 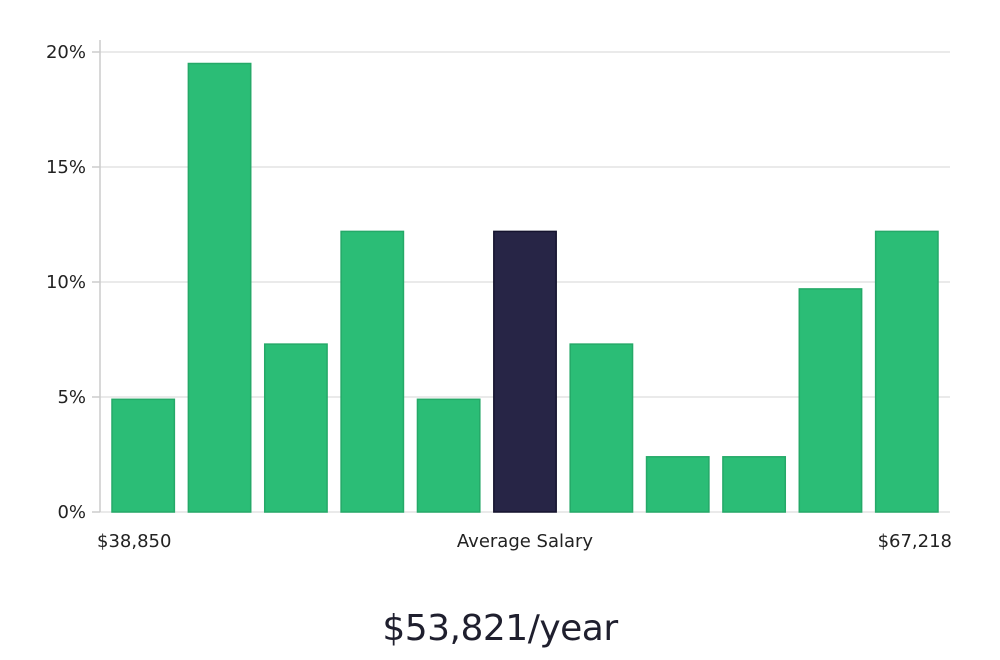 What do you see at coordinates (525, 541) in the screenshot?
I see `x-axis-title: Average Salary` at bounding box center [525, 541].